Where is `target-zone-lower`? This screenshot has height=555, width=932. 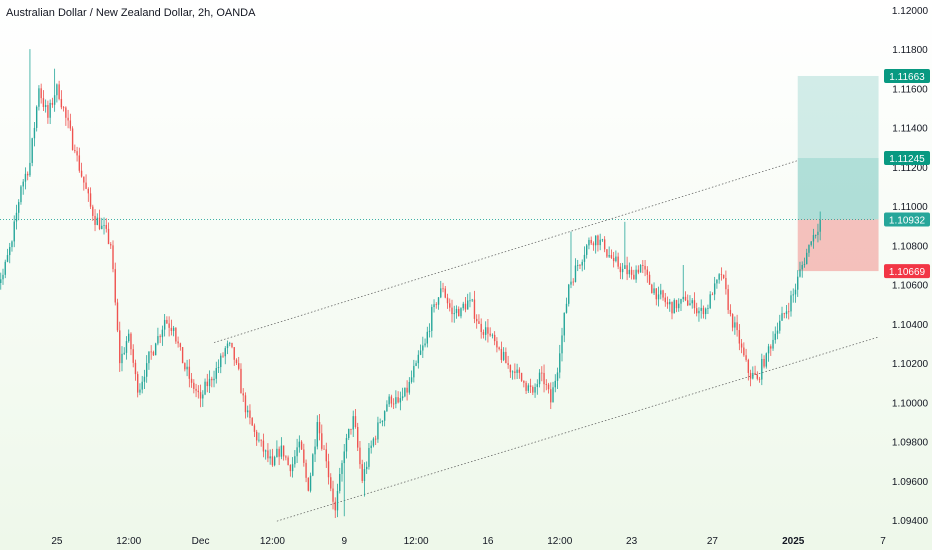
target-zone-lower is located at coordinates (838, 189).